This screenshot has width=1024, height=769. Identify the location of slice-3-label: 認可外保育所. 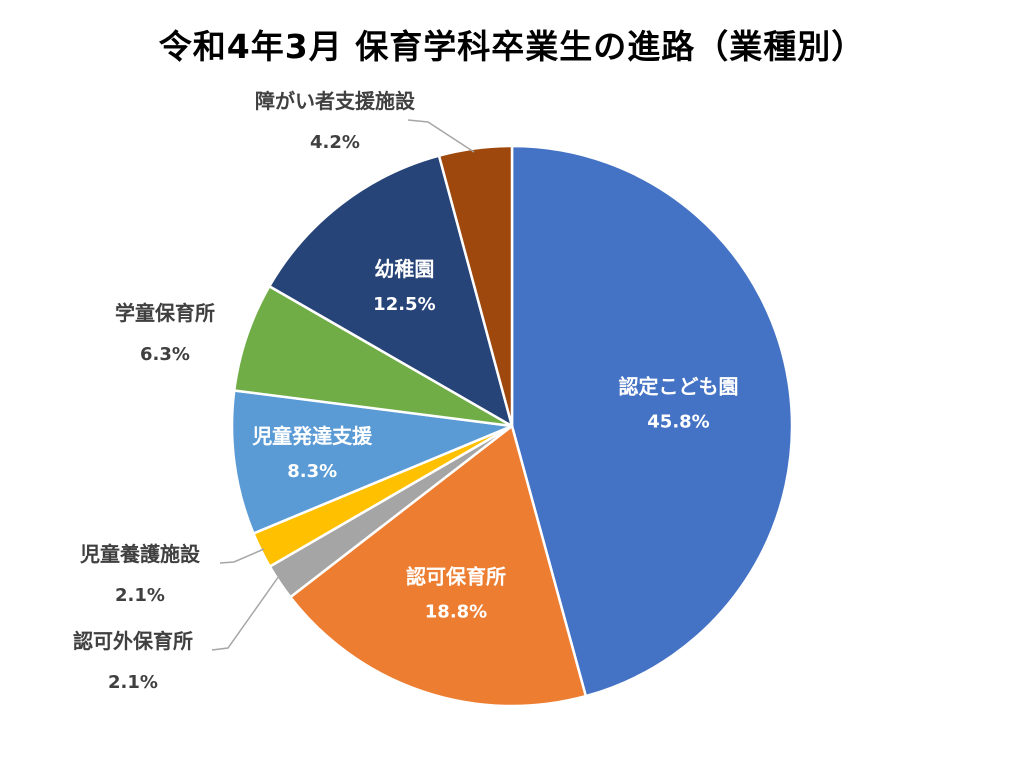
(133, 641).